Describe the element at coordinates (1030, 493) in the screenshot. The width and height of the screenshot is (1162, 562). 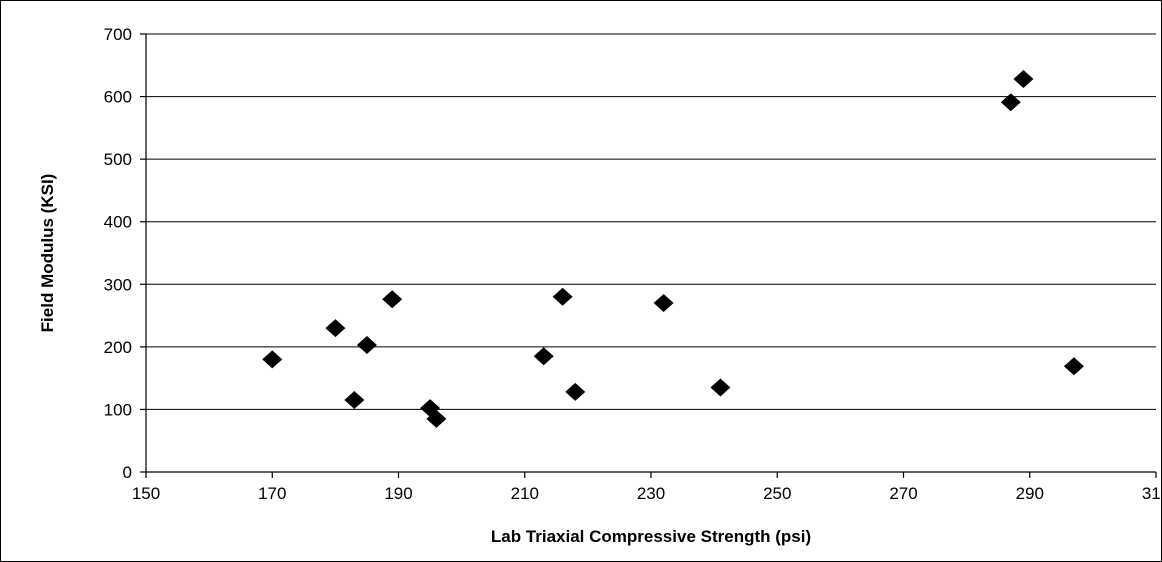
I see `x-tick-label: 290` at that location.